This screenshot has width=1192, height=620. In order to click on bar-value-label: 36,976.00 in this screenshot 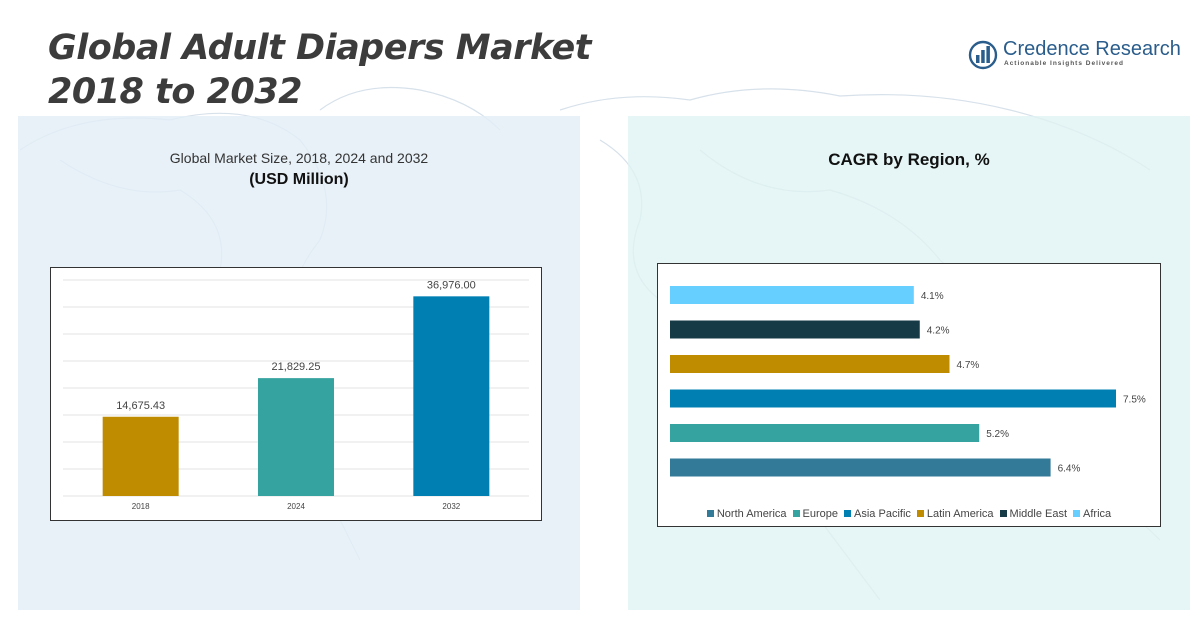, I will do `click(451, 285)`.